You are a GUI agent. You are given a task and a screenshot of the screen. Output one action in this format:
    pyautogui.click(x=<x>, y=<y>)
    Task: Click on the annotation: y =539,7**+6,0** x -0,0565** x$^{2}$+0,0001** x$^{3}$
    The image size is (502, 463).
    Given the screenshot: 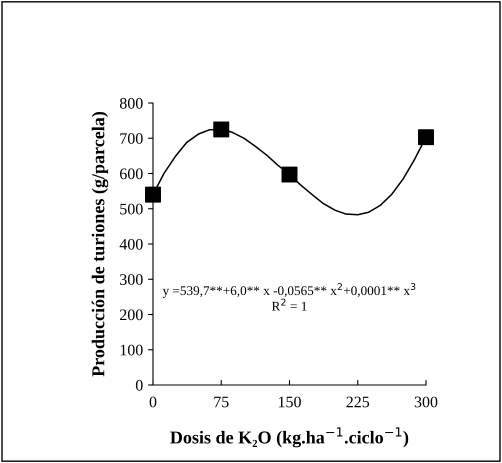 What is the action you would take?
    pyautogui.click(x=289, y=290)
    